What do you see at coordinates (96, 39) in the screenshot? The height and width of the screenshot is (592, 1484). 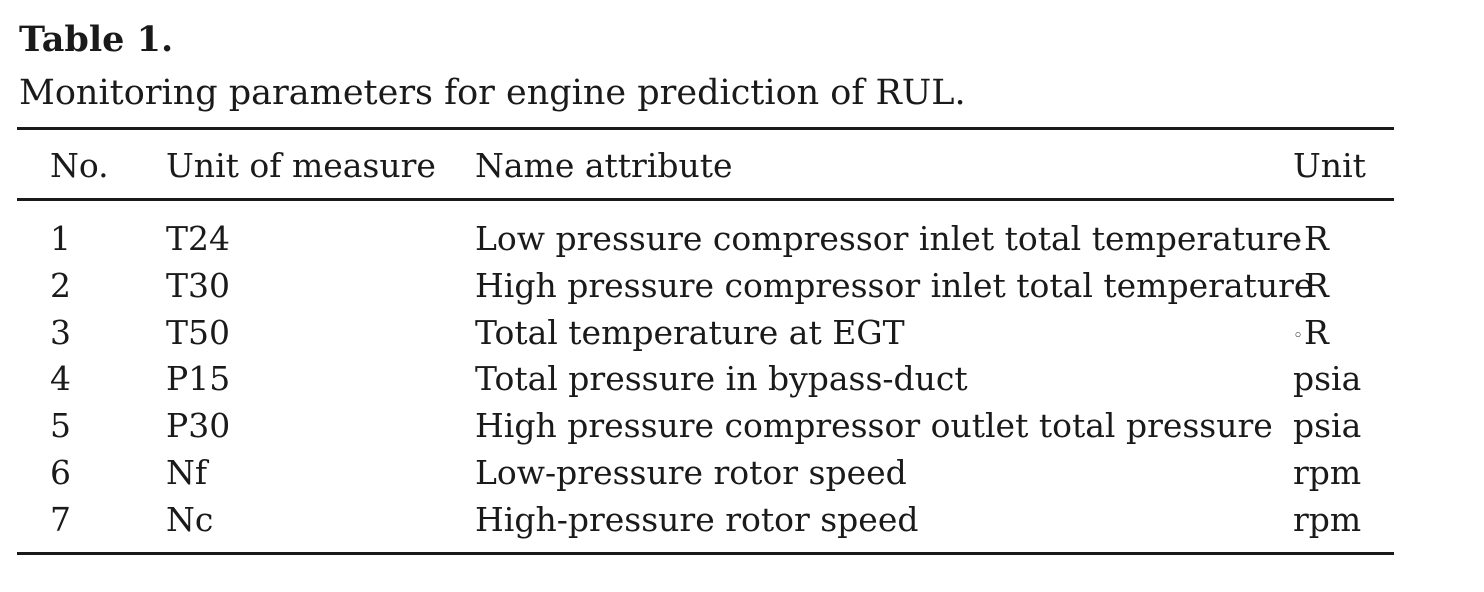 I see `table-caption-label: Table 1.` at bounding box center [96, 39].